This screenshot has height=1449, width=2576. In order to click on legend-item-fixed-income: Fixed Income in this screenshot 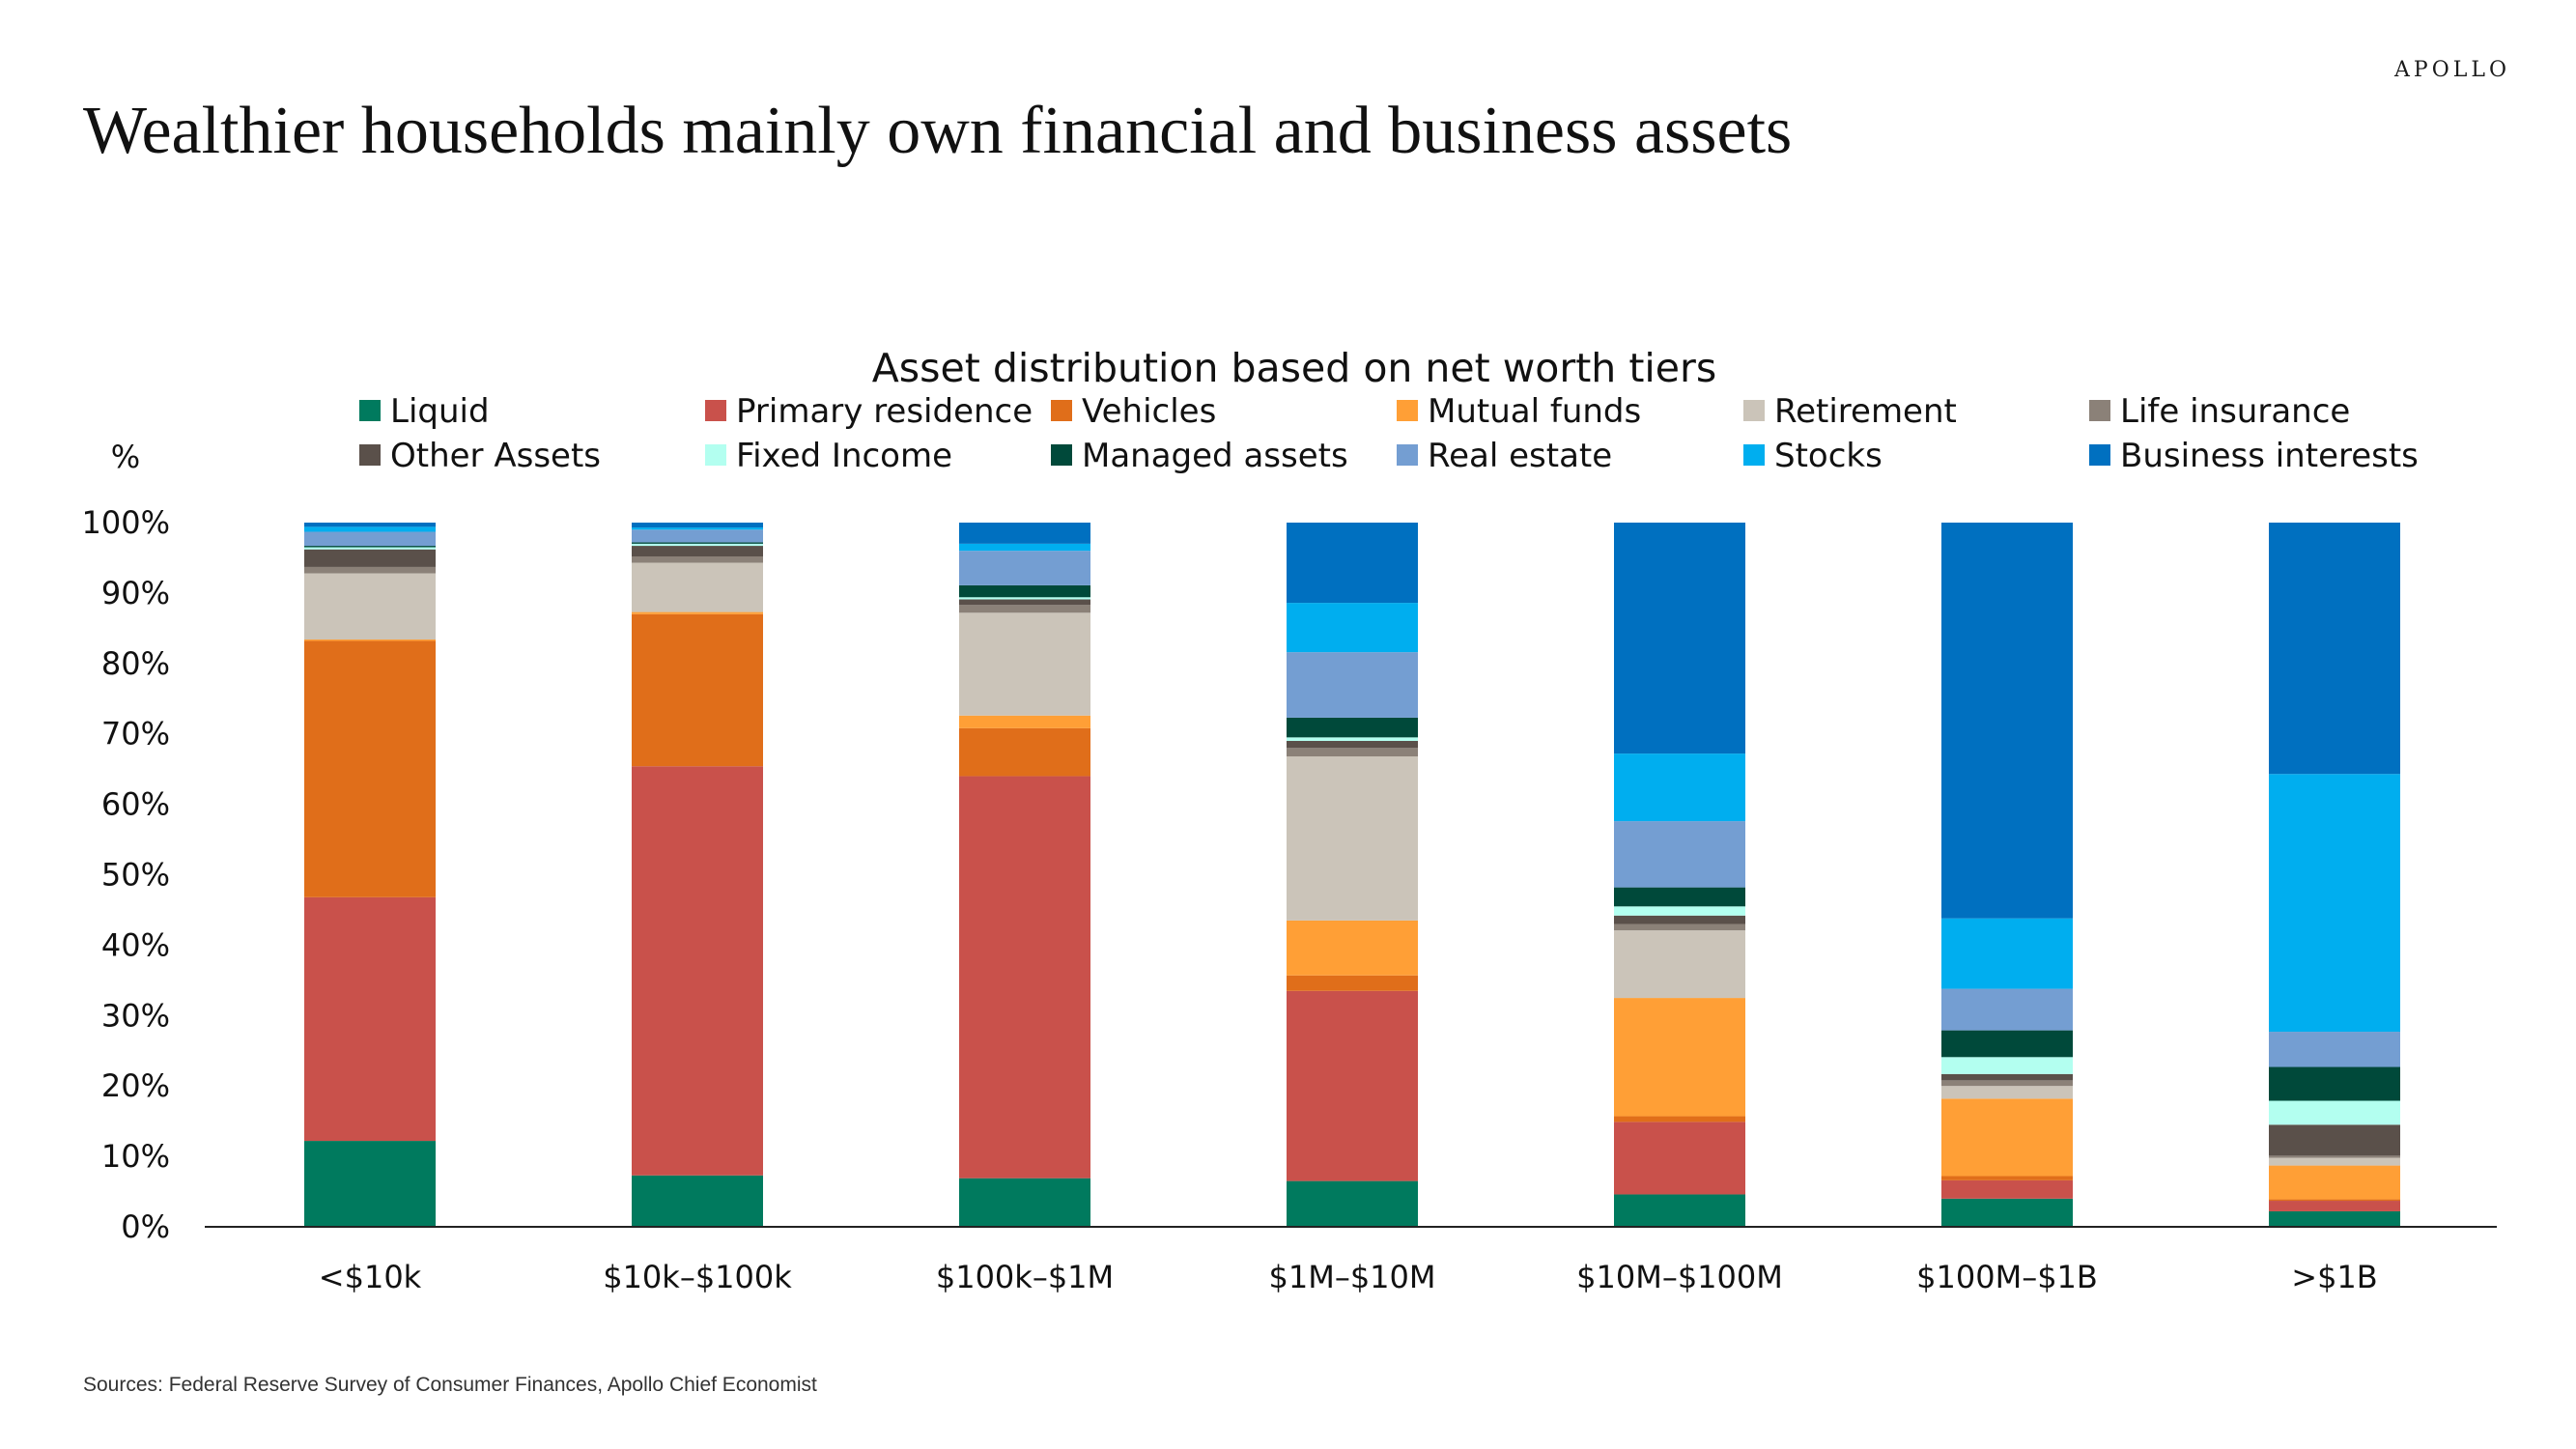, I will do `click(828, 456)`.